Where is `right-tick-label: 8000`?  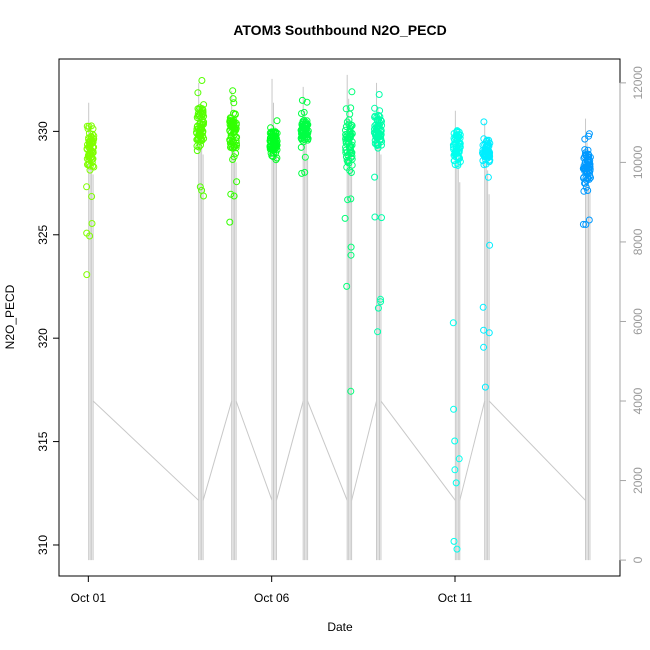
right-tick-label: 8000 is located at coordinates (638, 241).